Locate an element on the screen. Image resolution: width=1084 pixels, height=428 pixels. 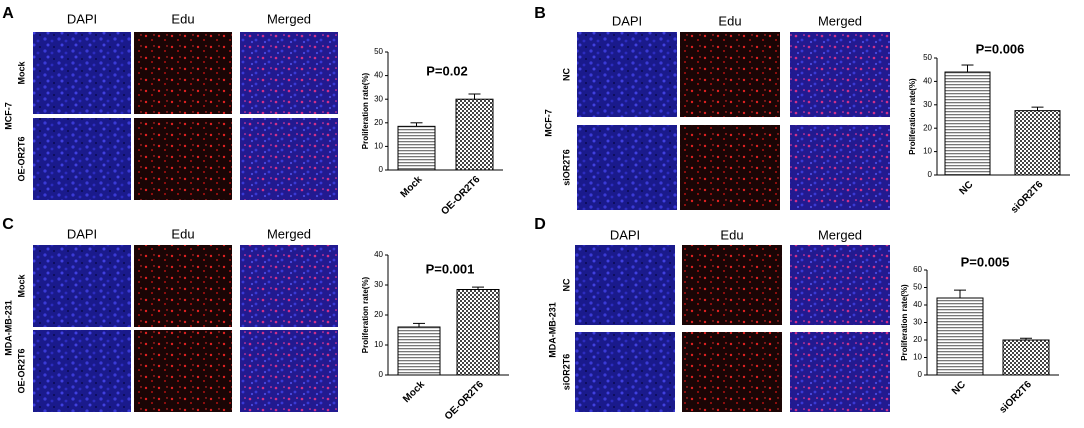
y-tick-label: 60 is located at coordinates (917, 269).